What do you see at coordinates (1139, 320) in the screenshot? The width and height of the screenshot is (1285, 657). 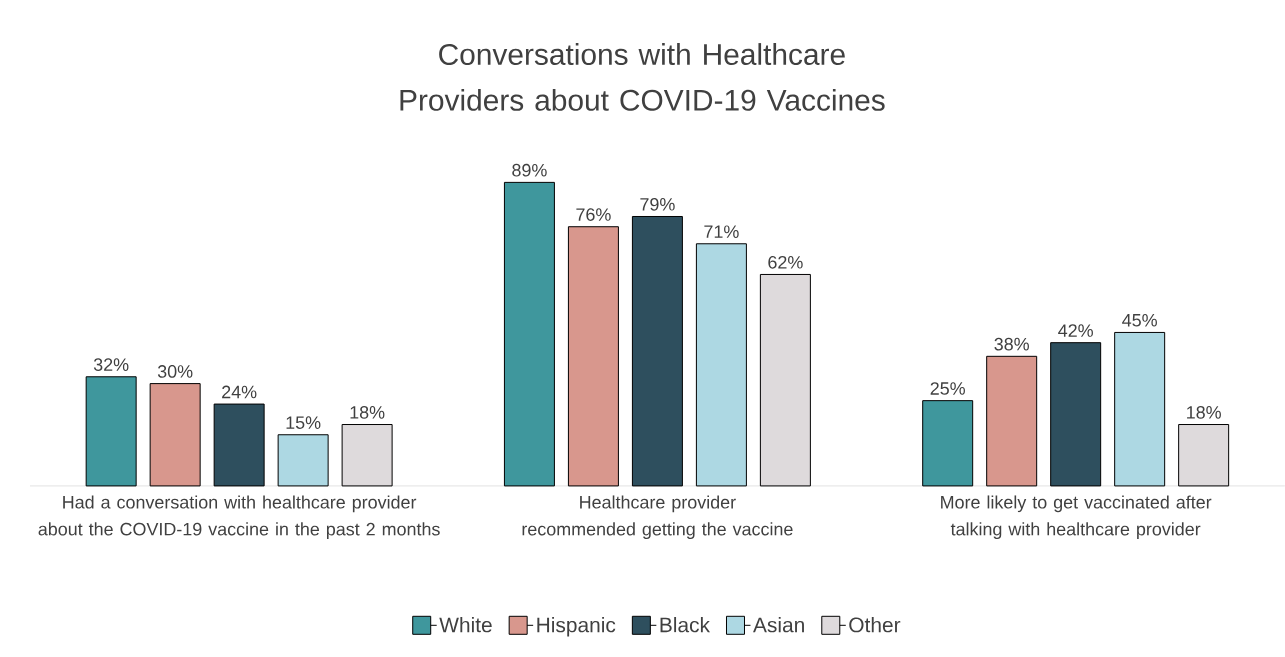 I see `data-label: 45%` at bounding box center [1139, 320].